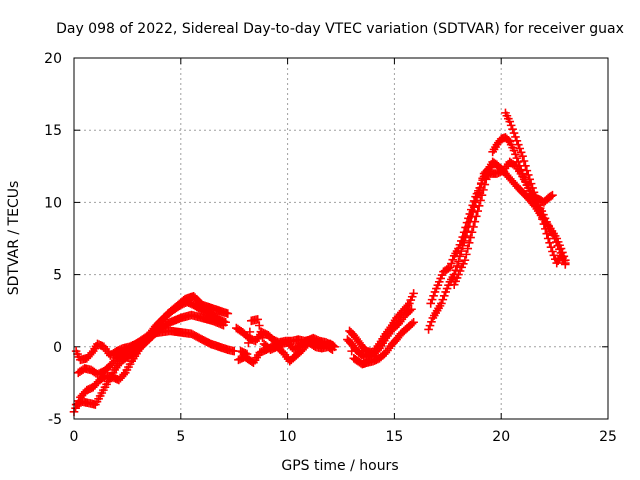 The image size is (640, 480). Describe the element at coordinates (288, 437) in the screenshot. I see `x-tick-label: 10` at that location.